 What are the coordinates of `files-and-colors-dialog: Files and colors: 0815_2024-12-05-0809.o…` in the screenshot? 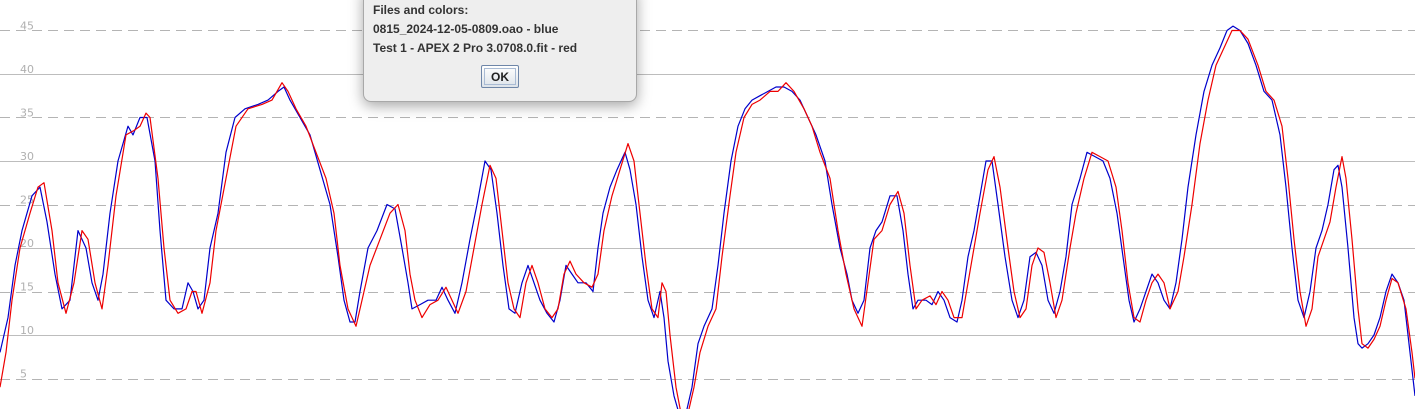 It's located at (500, 51).